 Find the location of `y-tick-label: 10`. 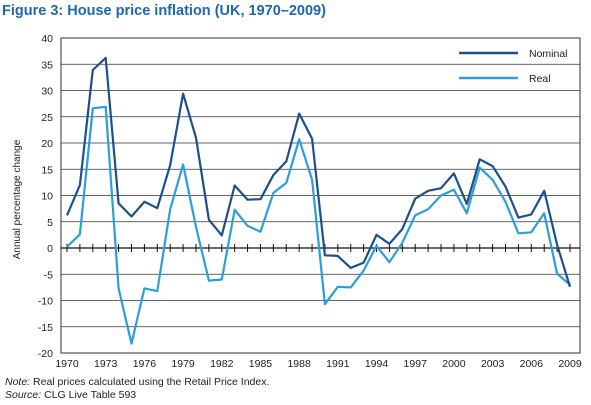

y-tick-label: 10 is located at coordinates (47, 197).